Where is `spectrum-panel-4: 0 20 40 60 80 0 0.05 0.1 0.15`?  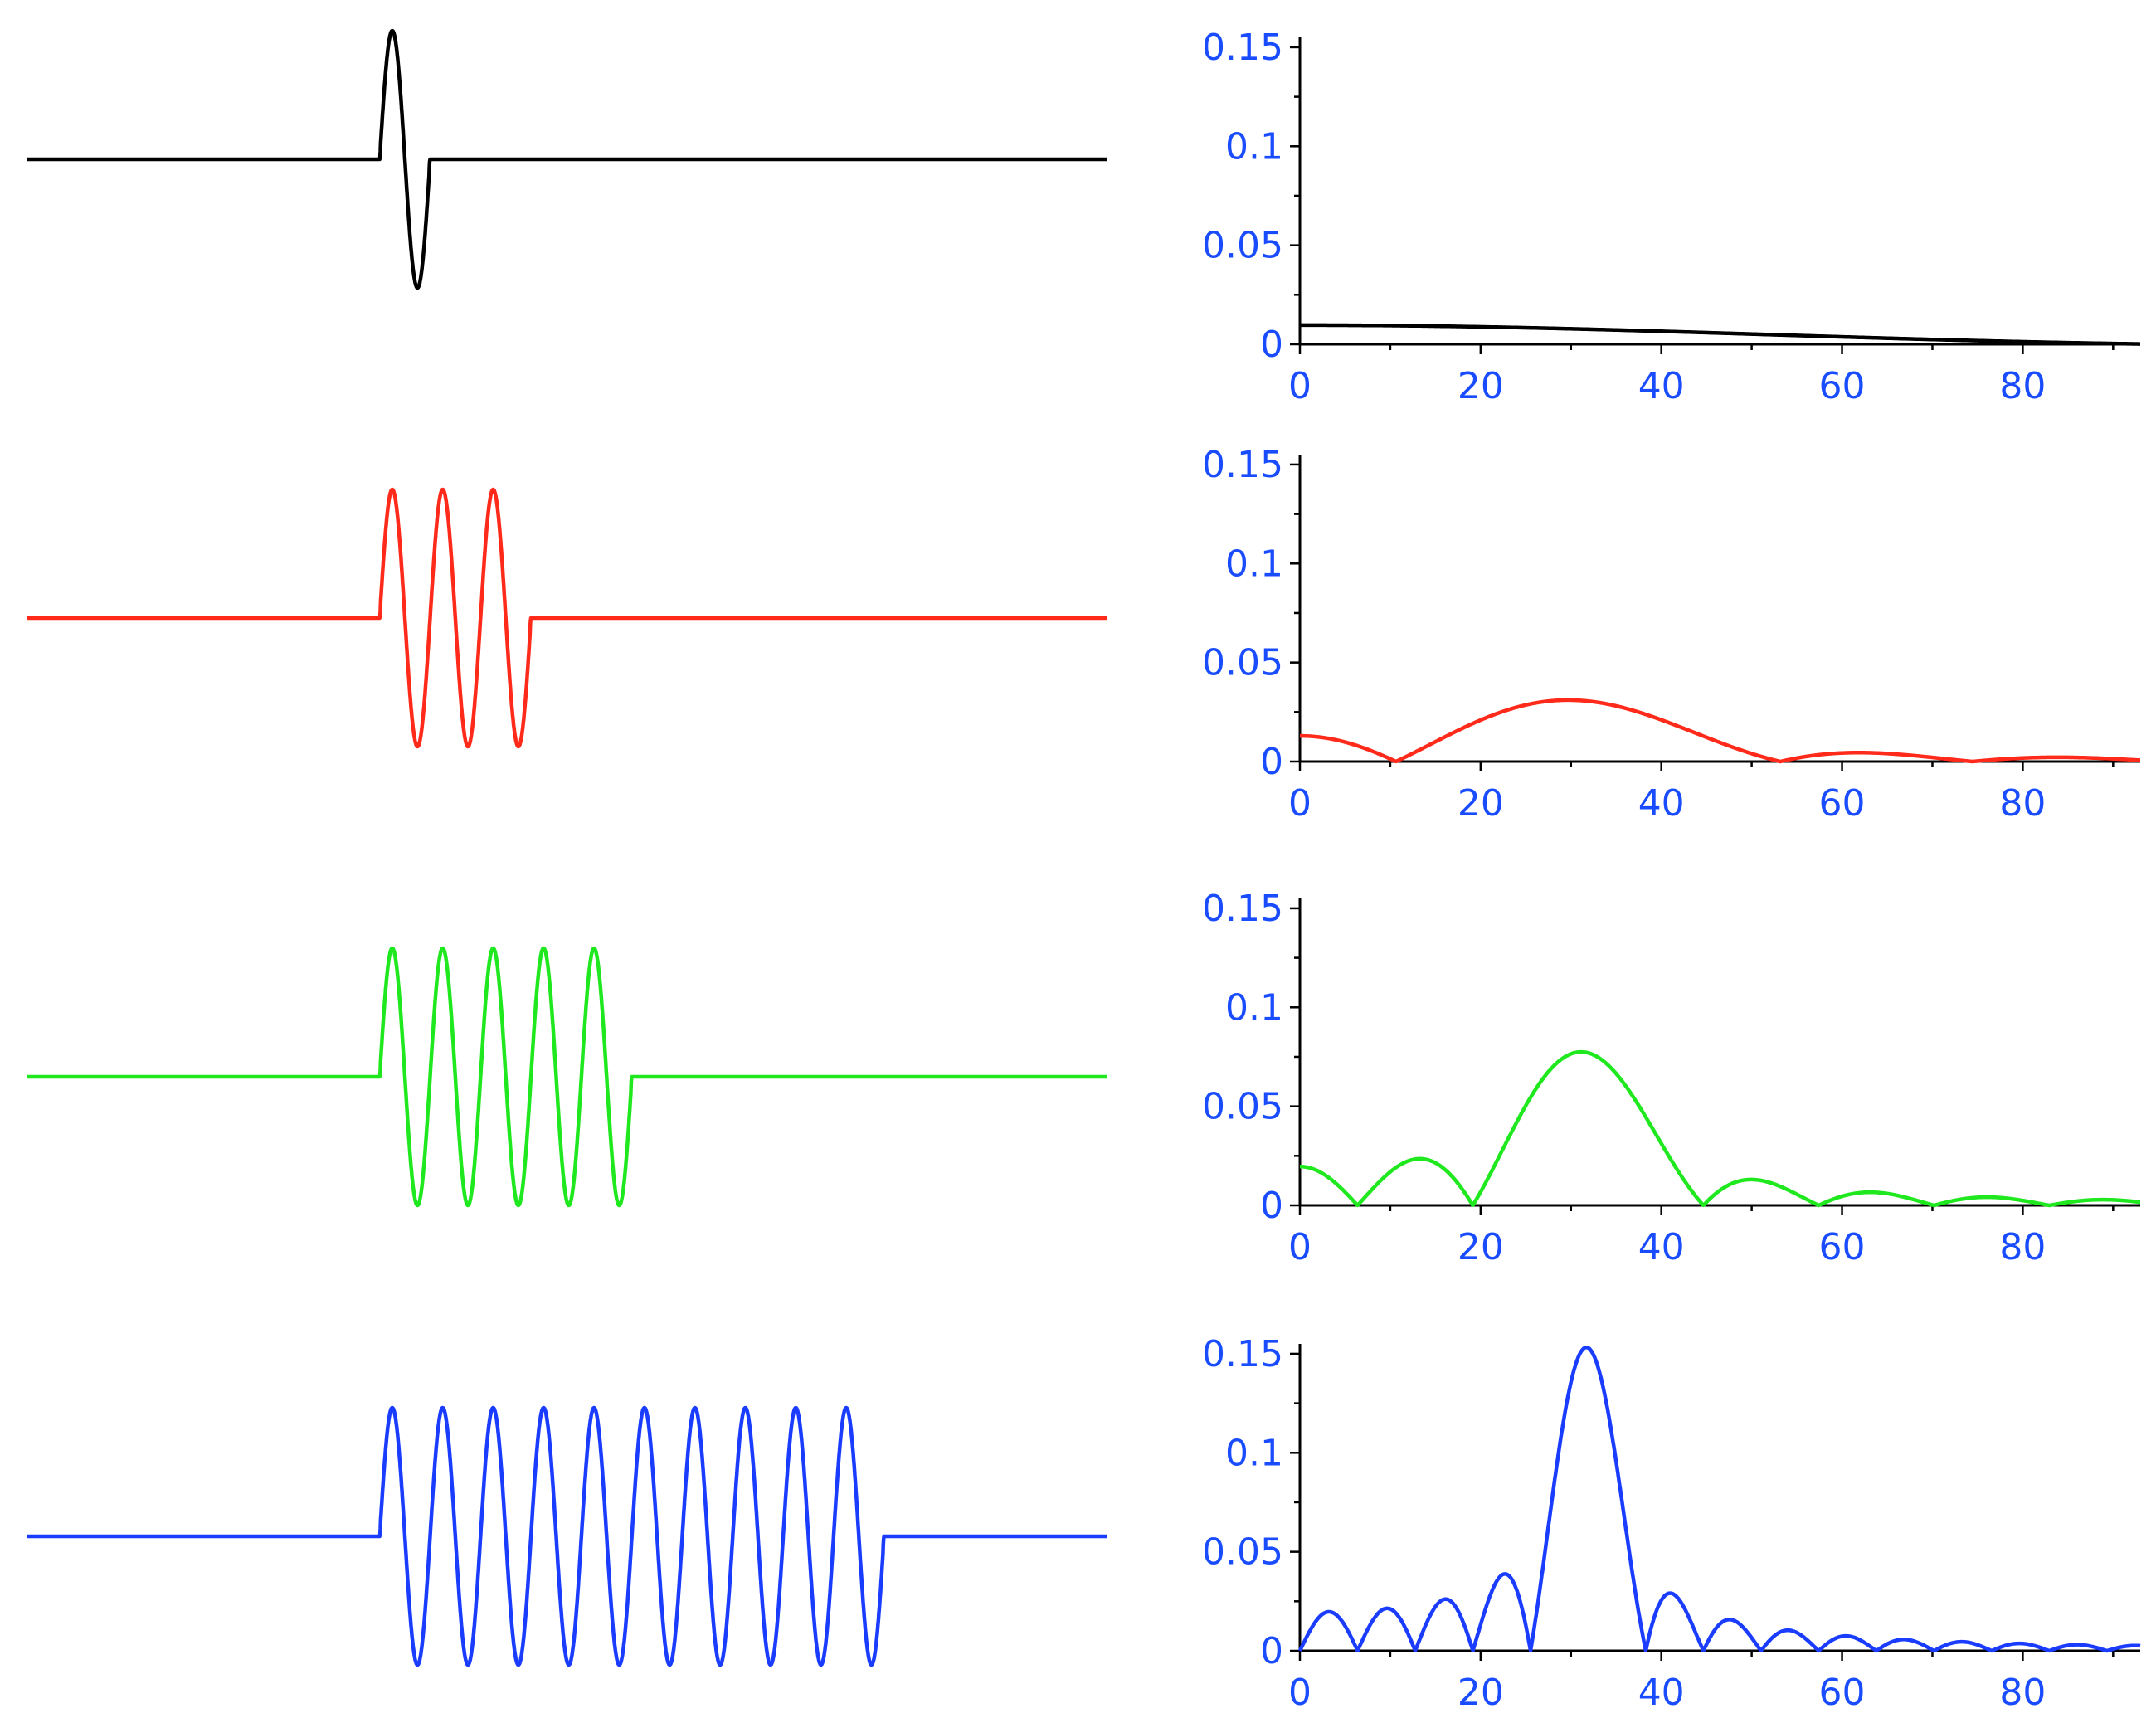 spectrum-panel-4: 0 20 40 60 80 0 0.05 0.1 0.15 is located at coordinates (1672, 1523).